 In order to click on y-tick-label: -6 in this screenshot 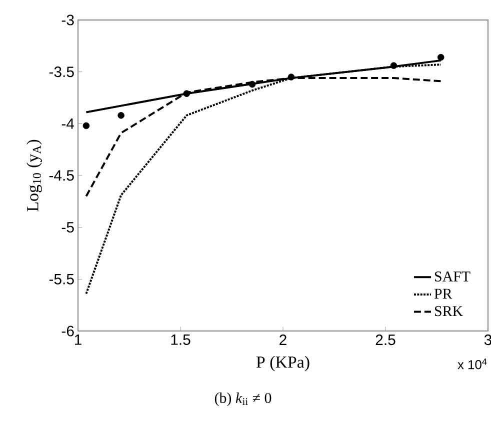, I will do `click(68, 331)`.